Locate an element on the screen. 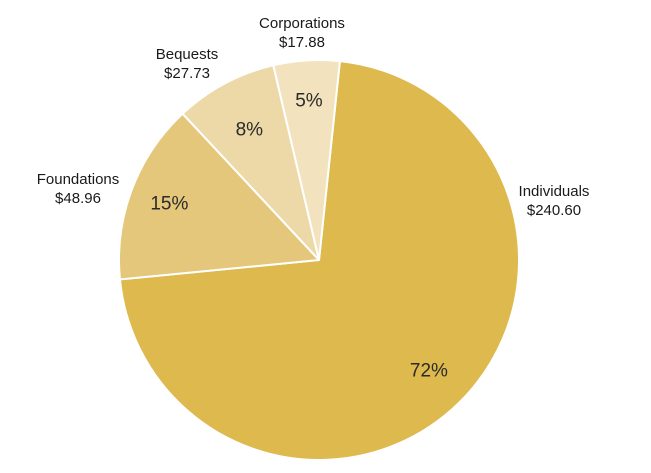 The height and width of the screenshot is (473, 651). percent-label-bequests: 8% is located at coordinates (250, 129).